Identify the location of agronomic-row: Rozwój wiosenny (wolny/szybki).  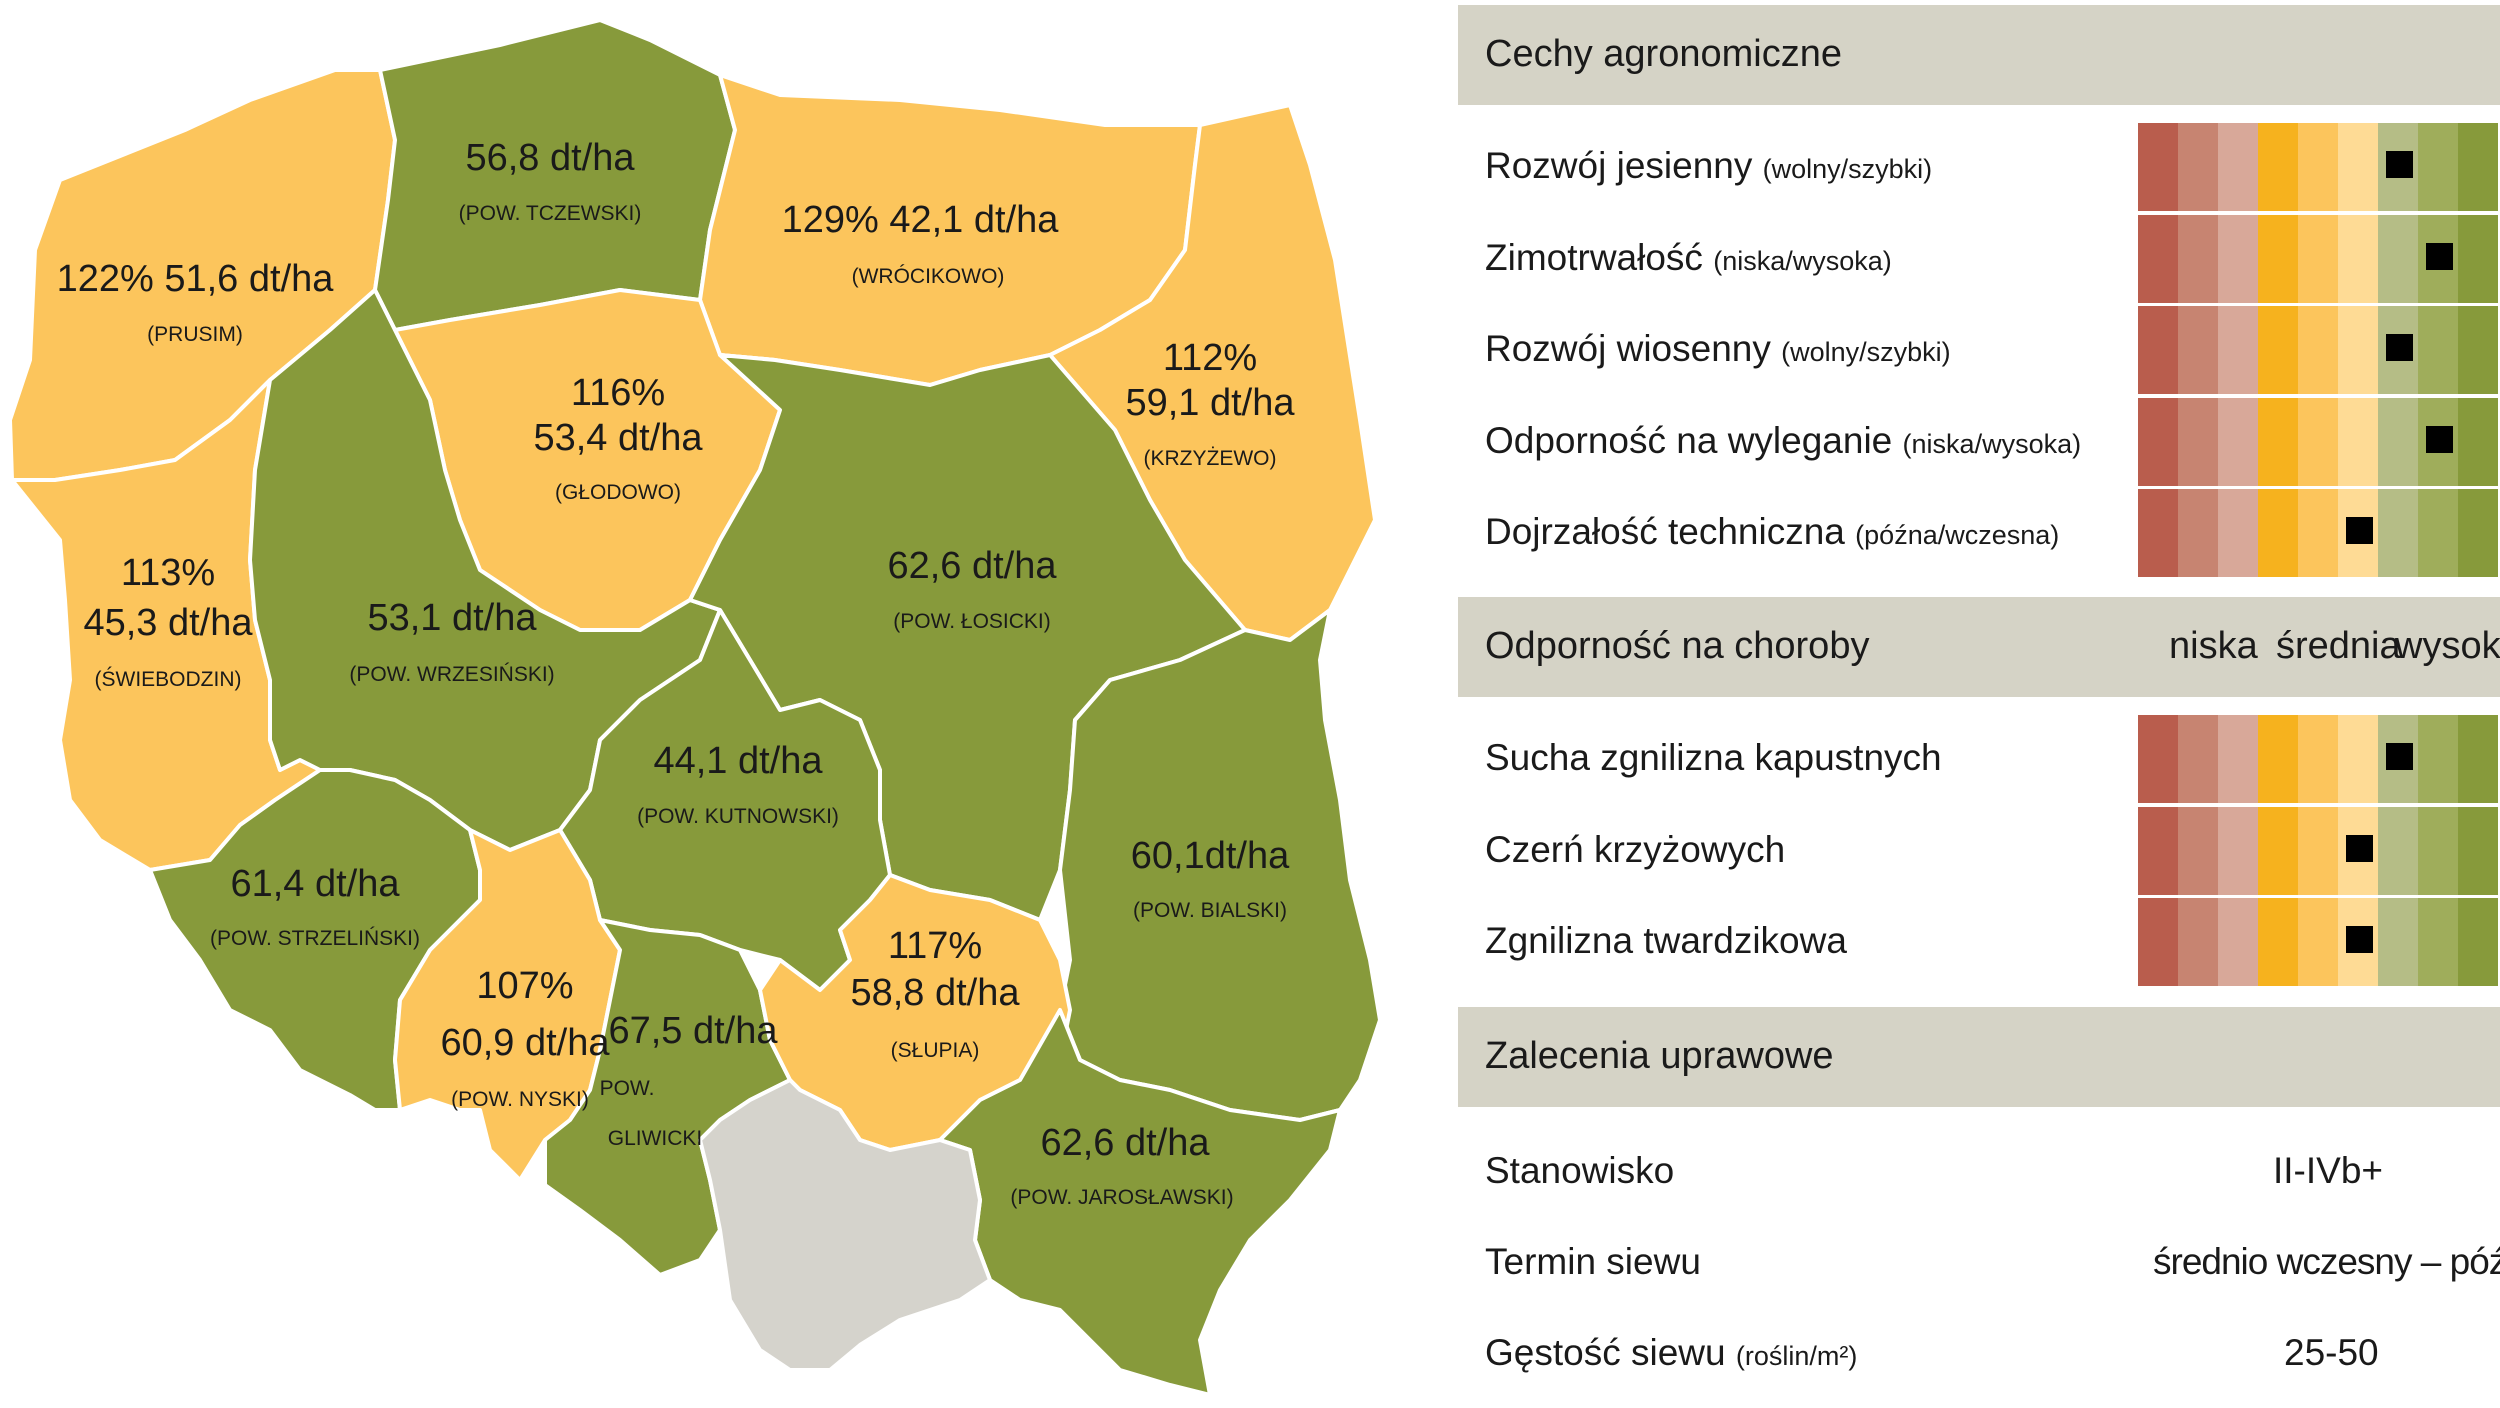
(1979, 351).